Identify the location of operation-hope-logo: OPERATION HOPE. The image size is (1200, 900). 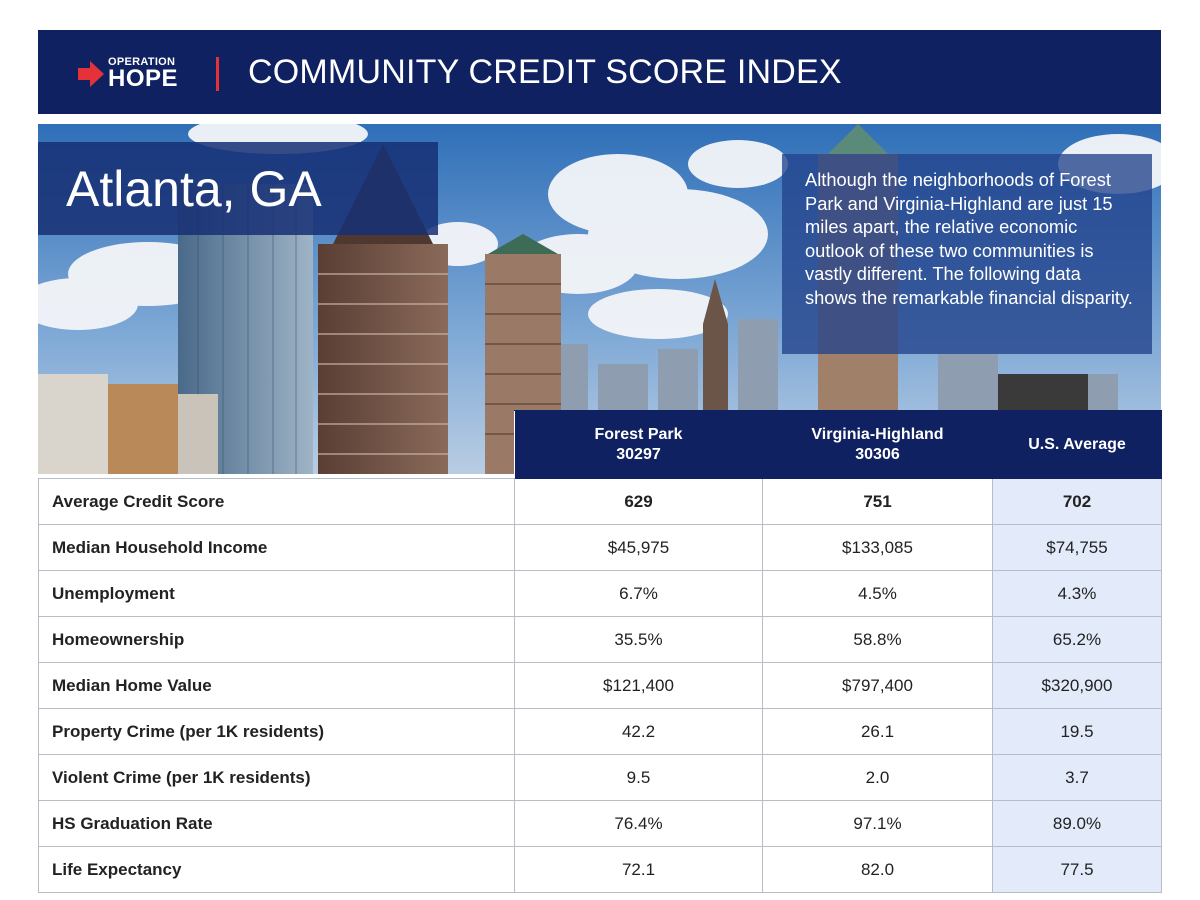
(138, 74).